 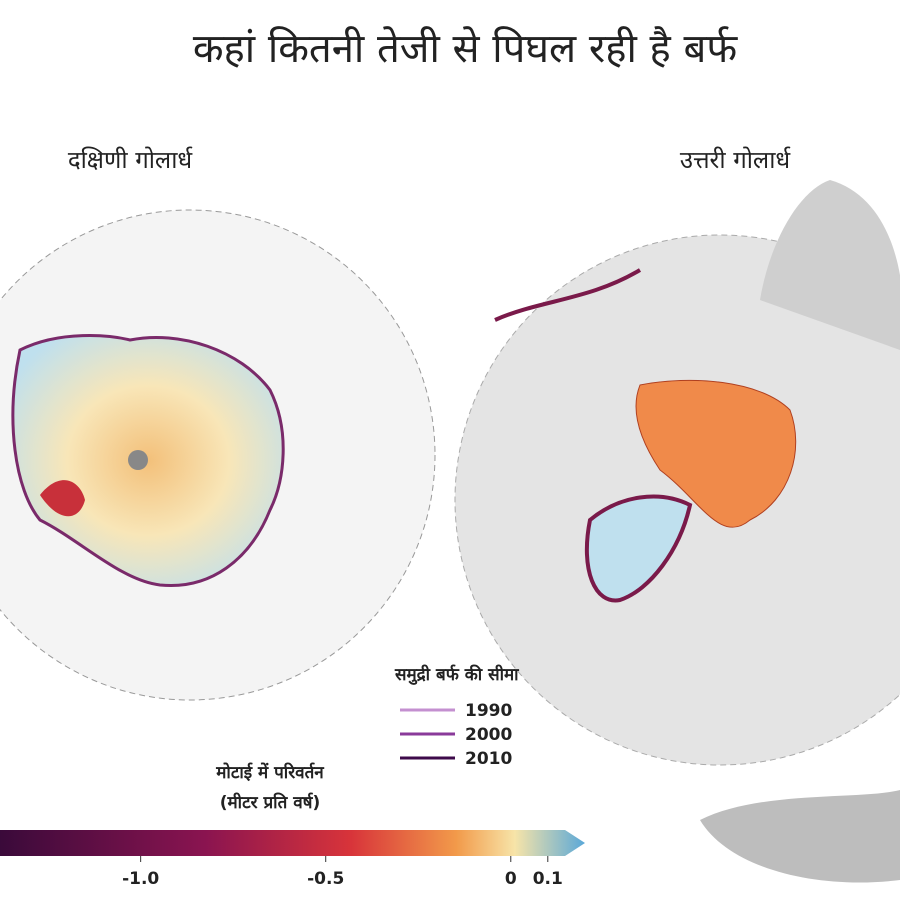 What do you see at coordinates (456, 674) in the screenshot?
I see `legend-title: समुद्री बर्फ की सीमा` at bounding box center [456, 674].